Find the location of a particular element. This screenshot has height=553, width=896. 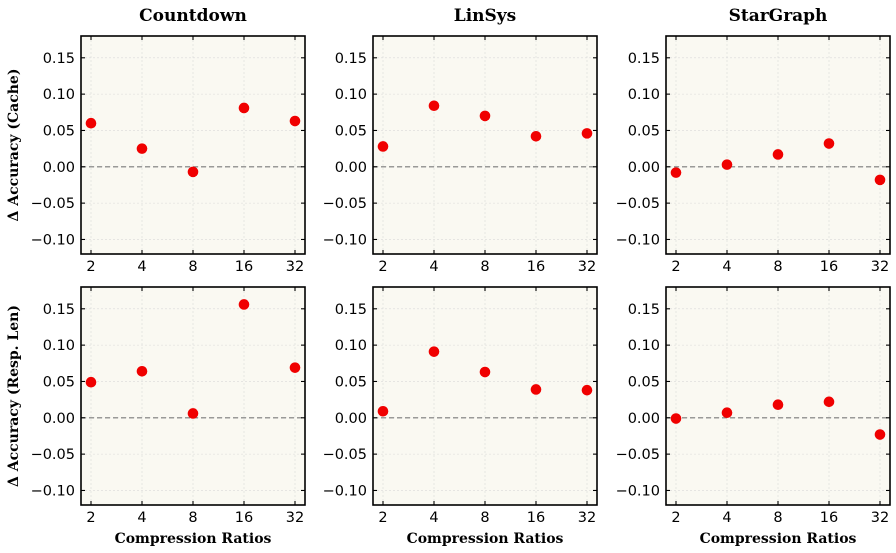

panel-r0c1-xtick-label: 16 is located at coordinates (536, 267).